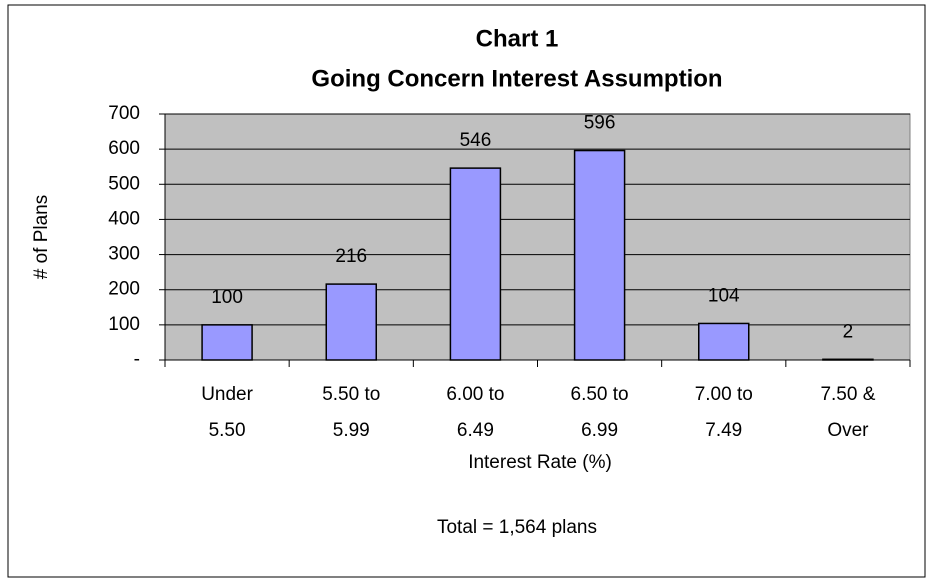 The image size is (932, 582). I want to click on value-label: 216, so click(351, 256).